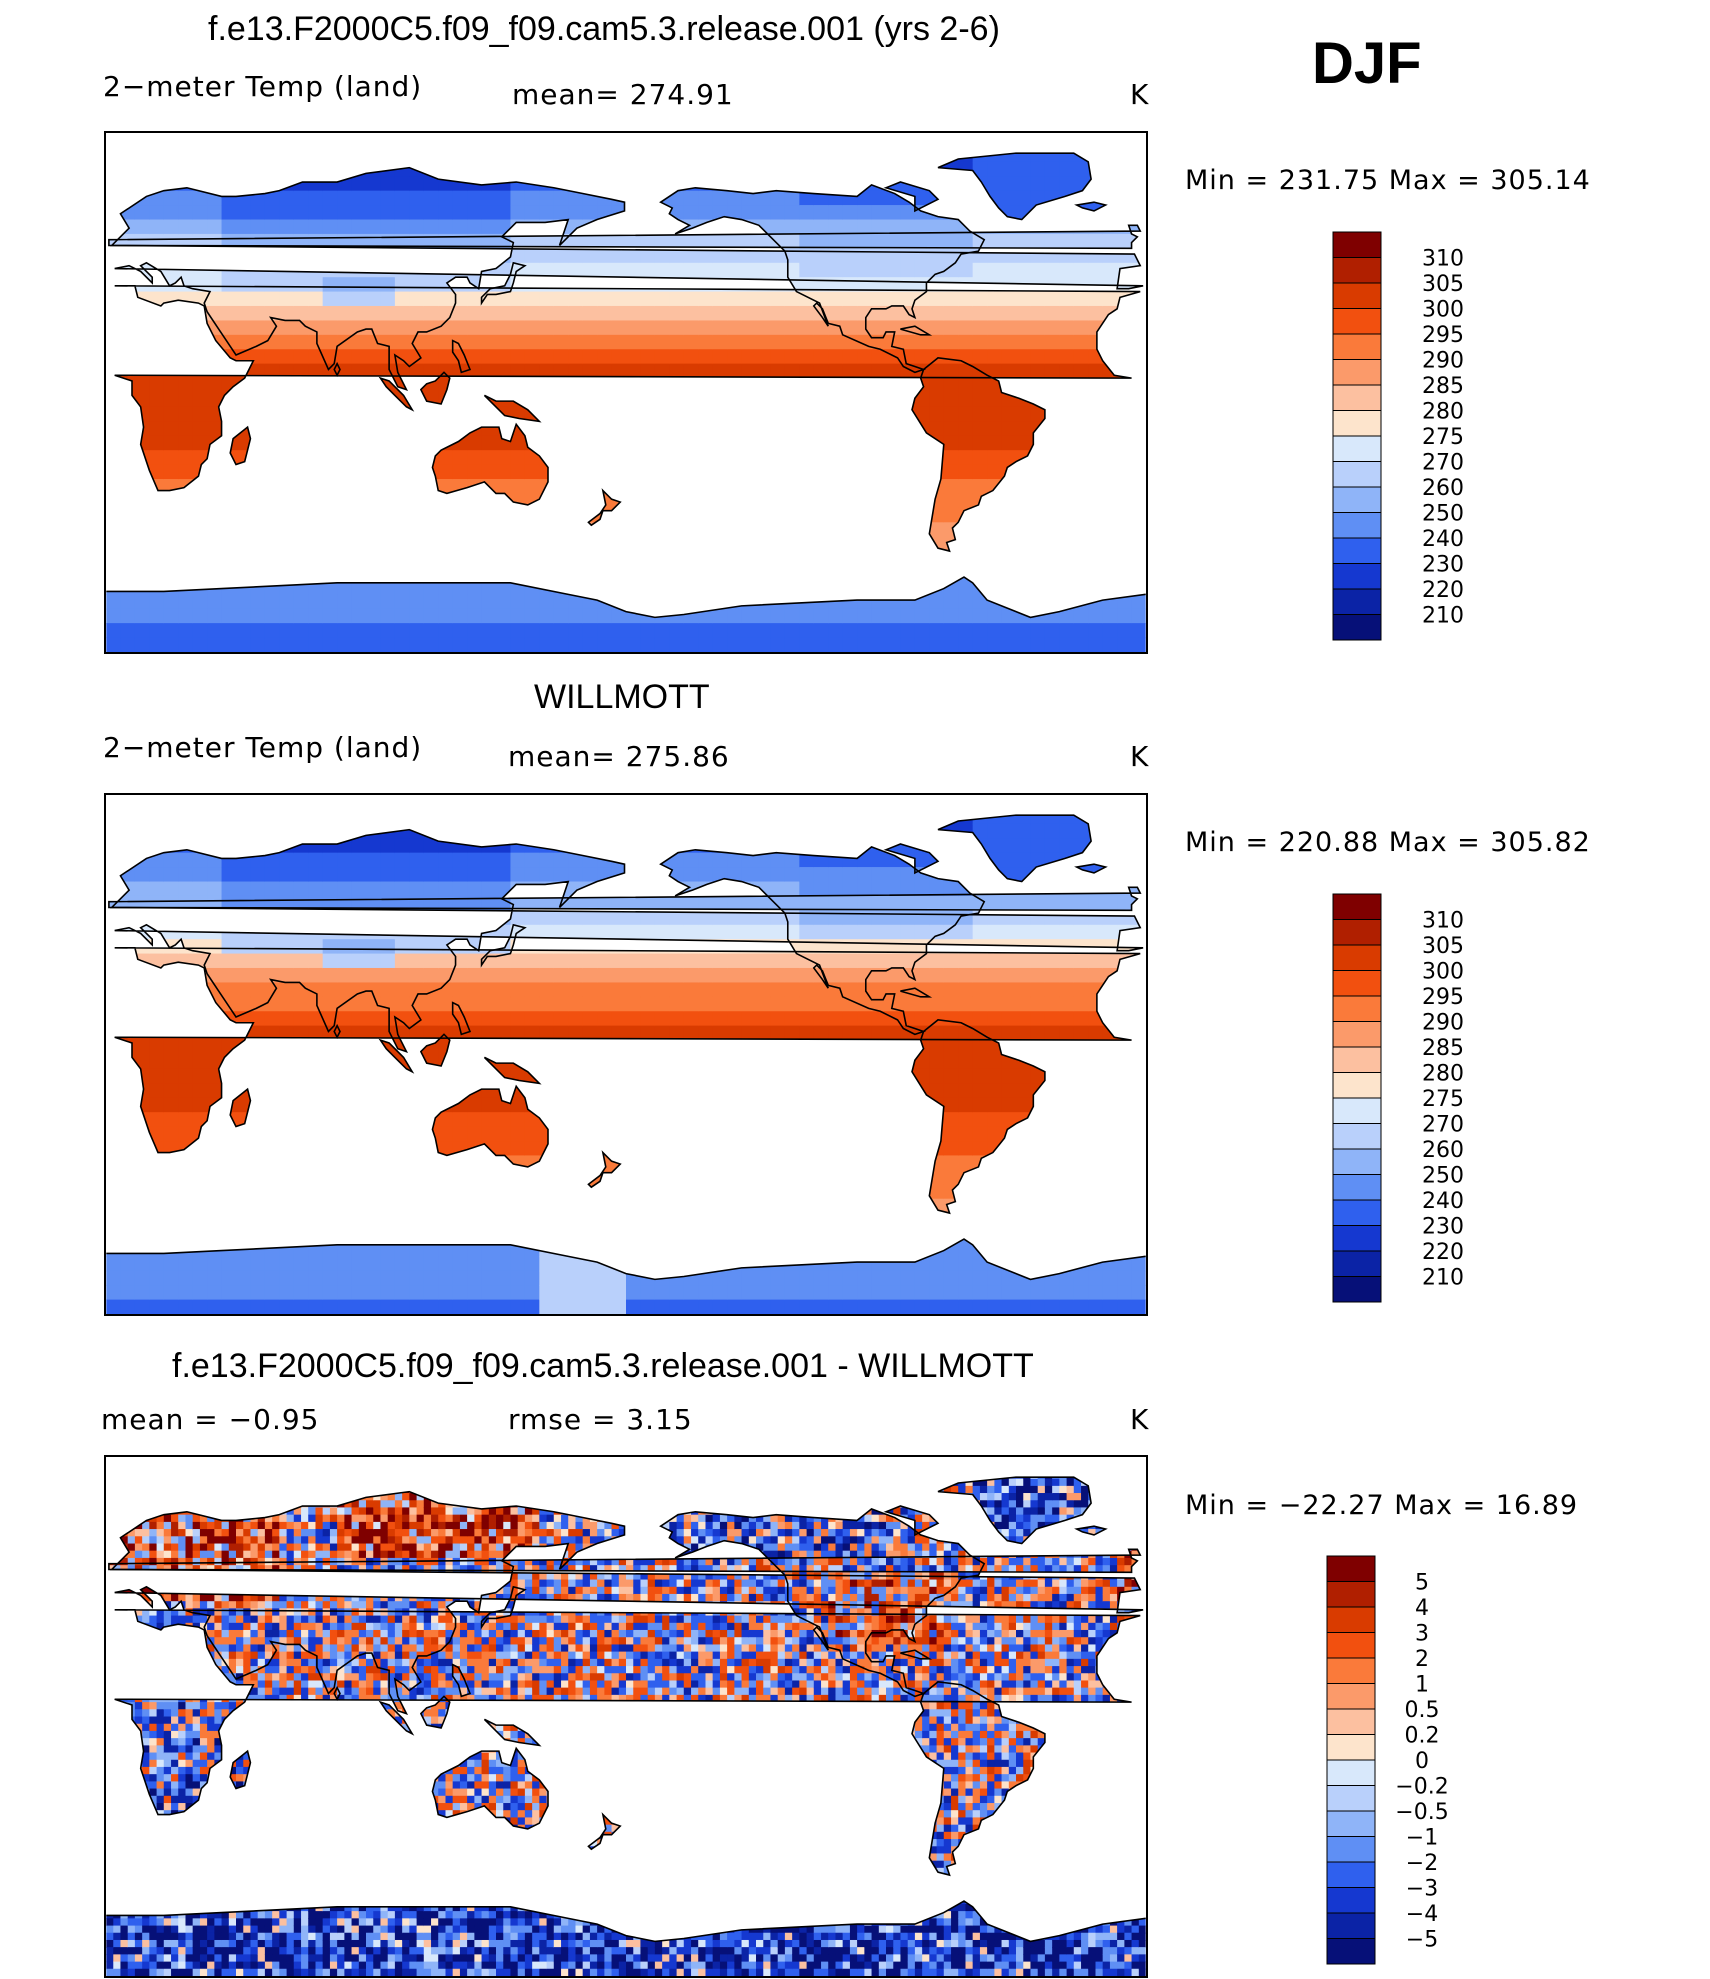 Image resolution: width=1710 pixels, height=1979 pixels. Describe the element at coordinates (210, 1419) in the screenshot. I see `panel3-mean-label: mean = −0.95` at that location.